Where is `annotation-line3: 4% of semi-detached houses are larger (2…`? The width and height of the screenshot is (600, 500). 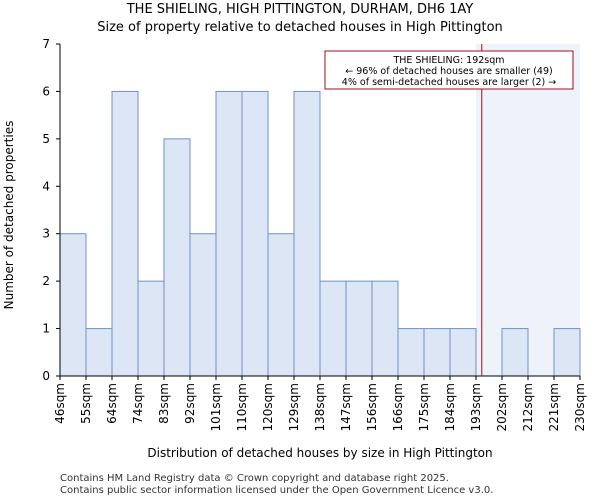
annotation-line3: 4% of semi-detached houses are larger (2… is located at coordinates (449, 82).